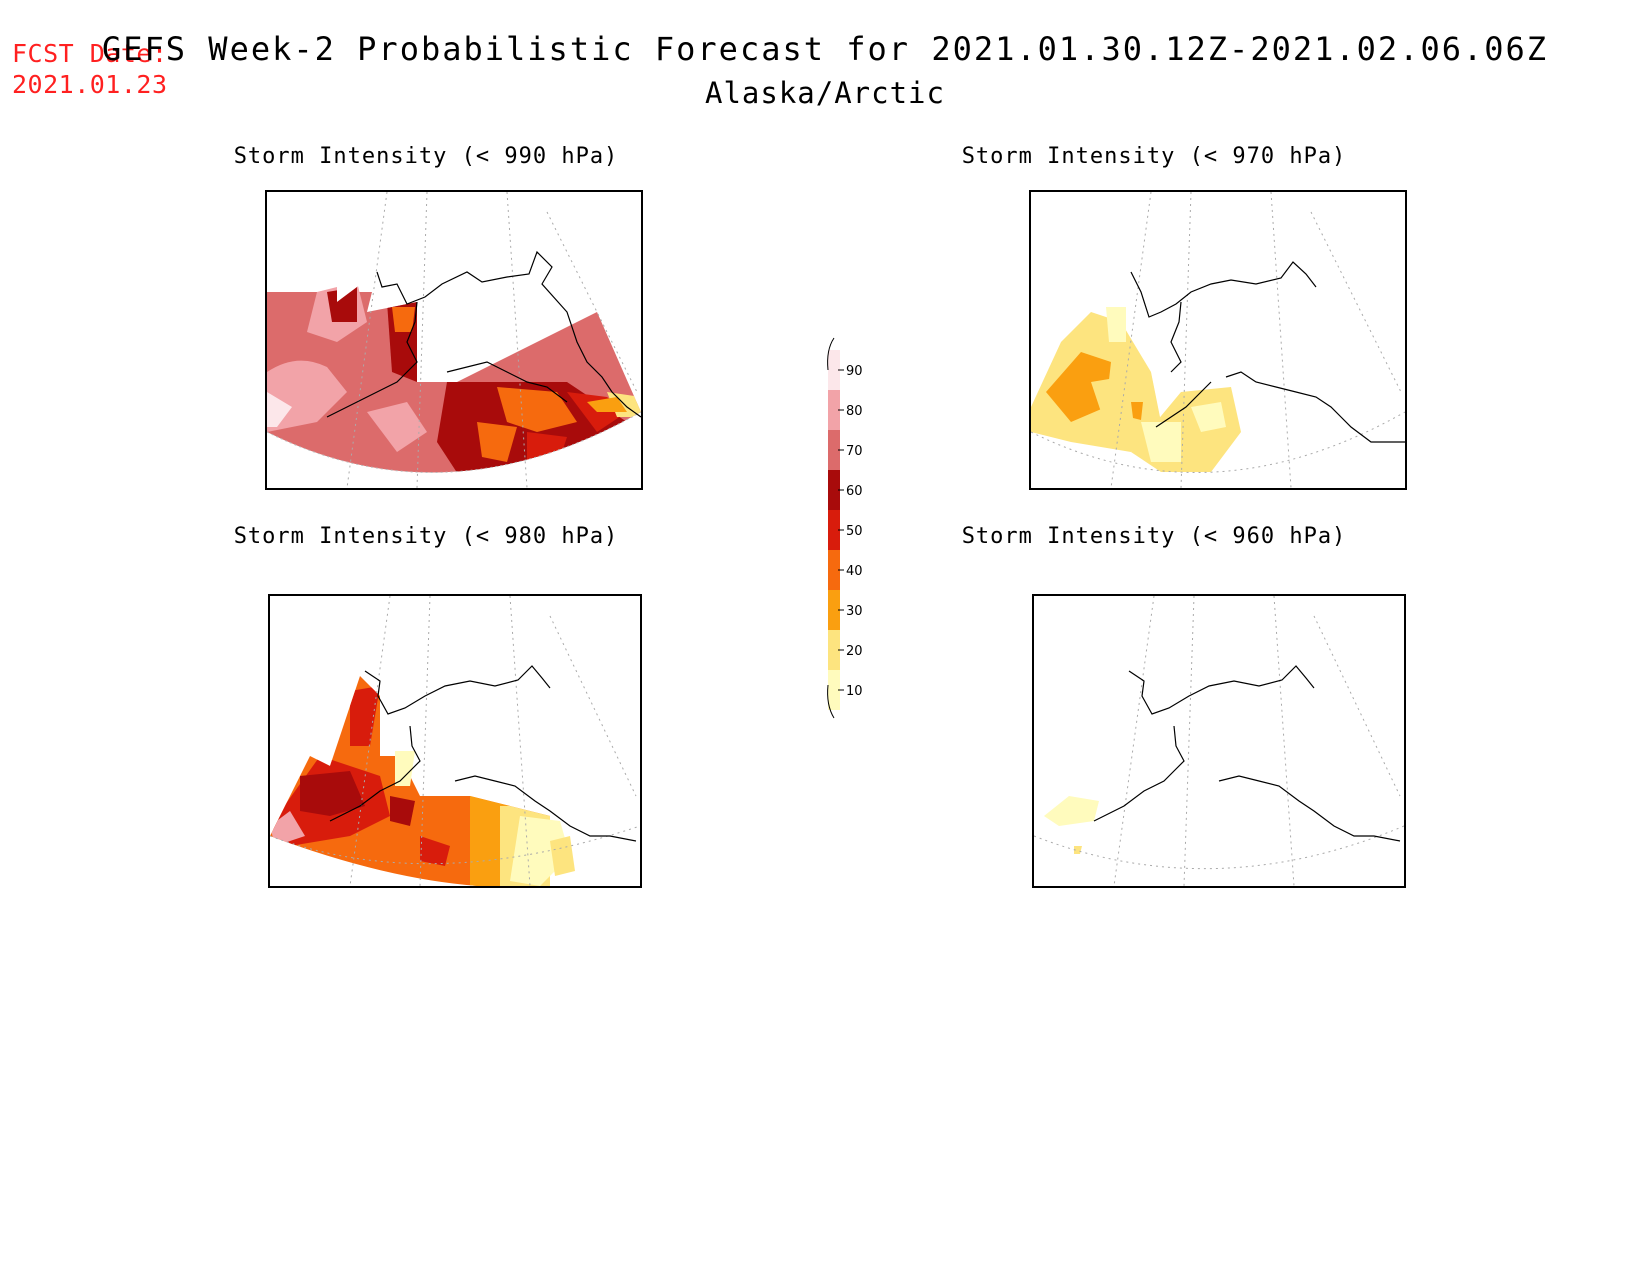  I want to click on colorbar-label: 80, so click(854, 411).